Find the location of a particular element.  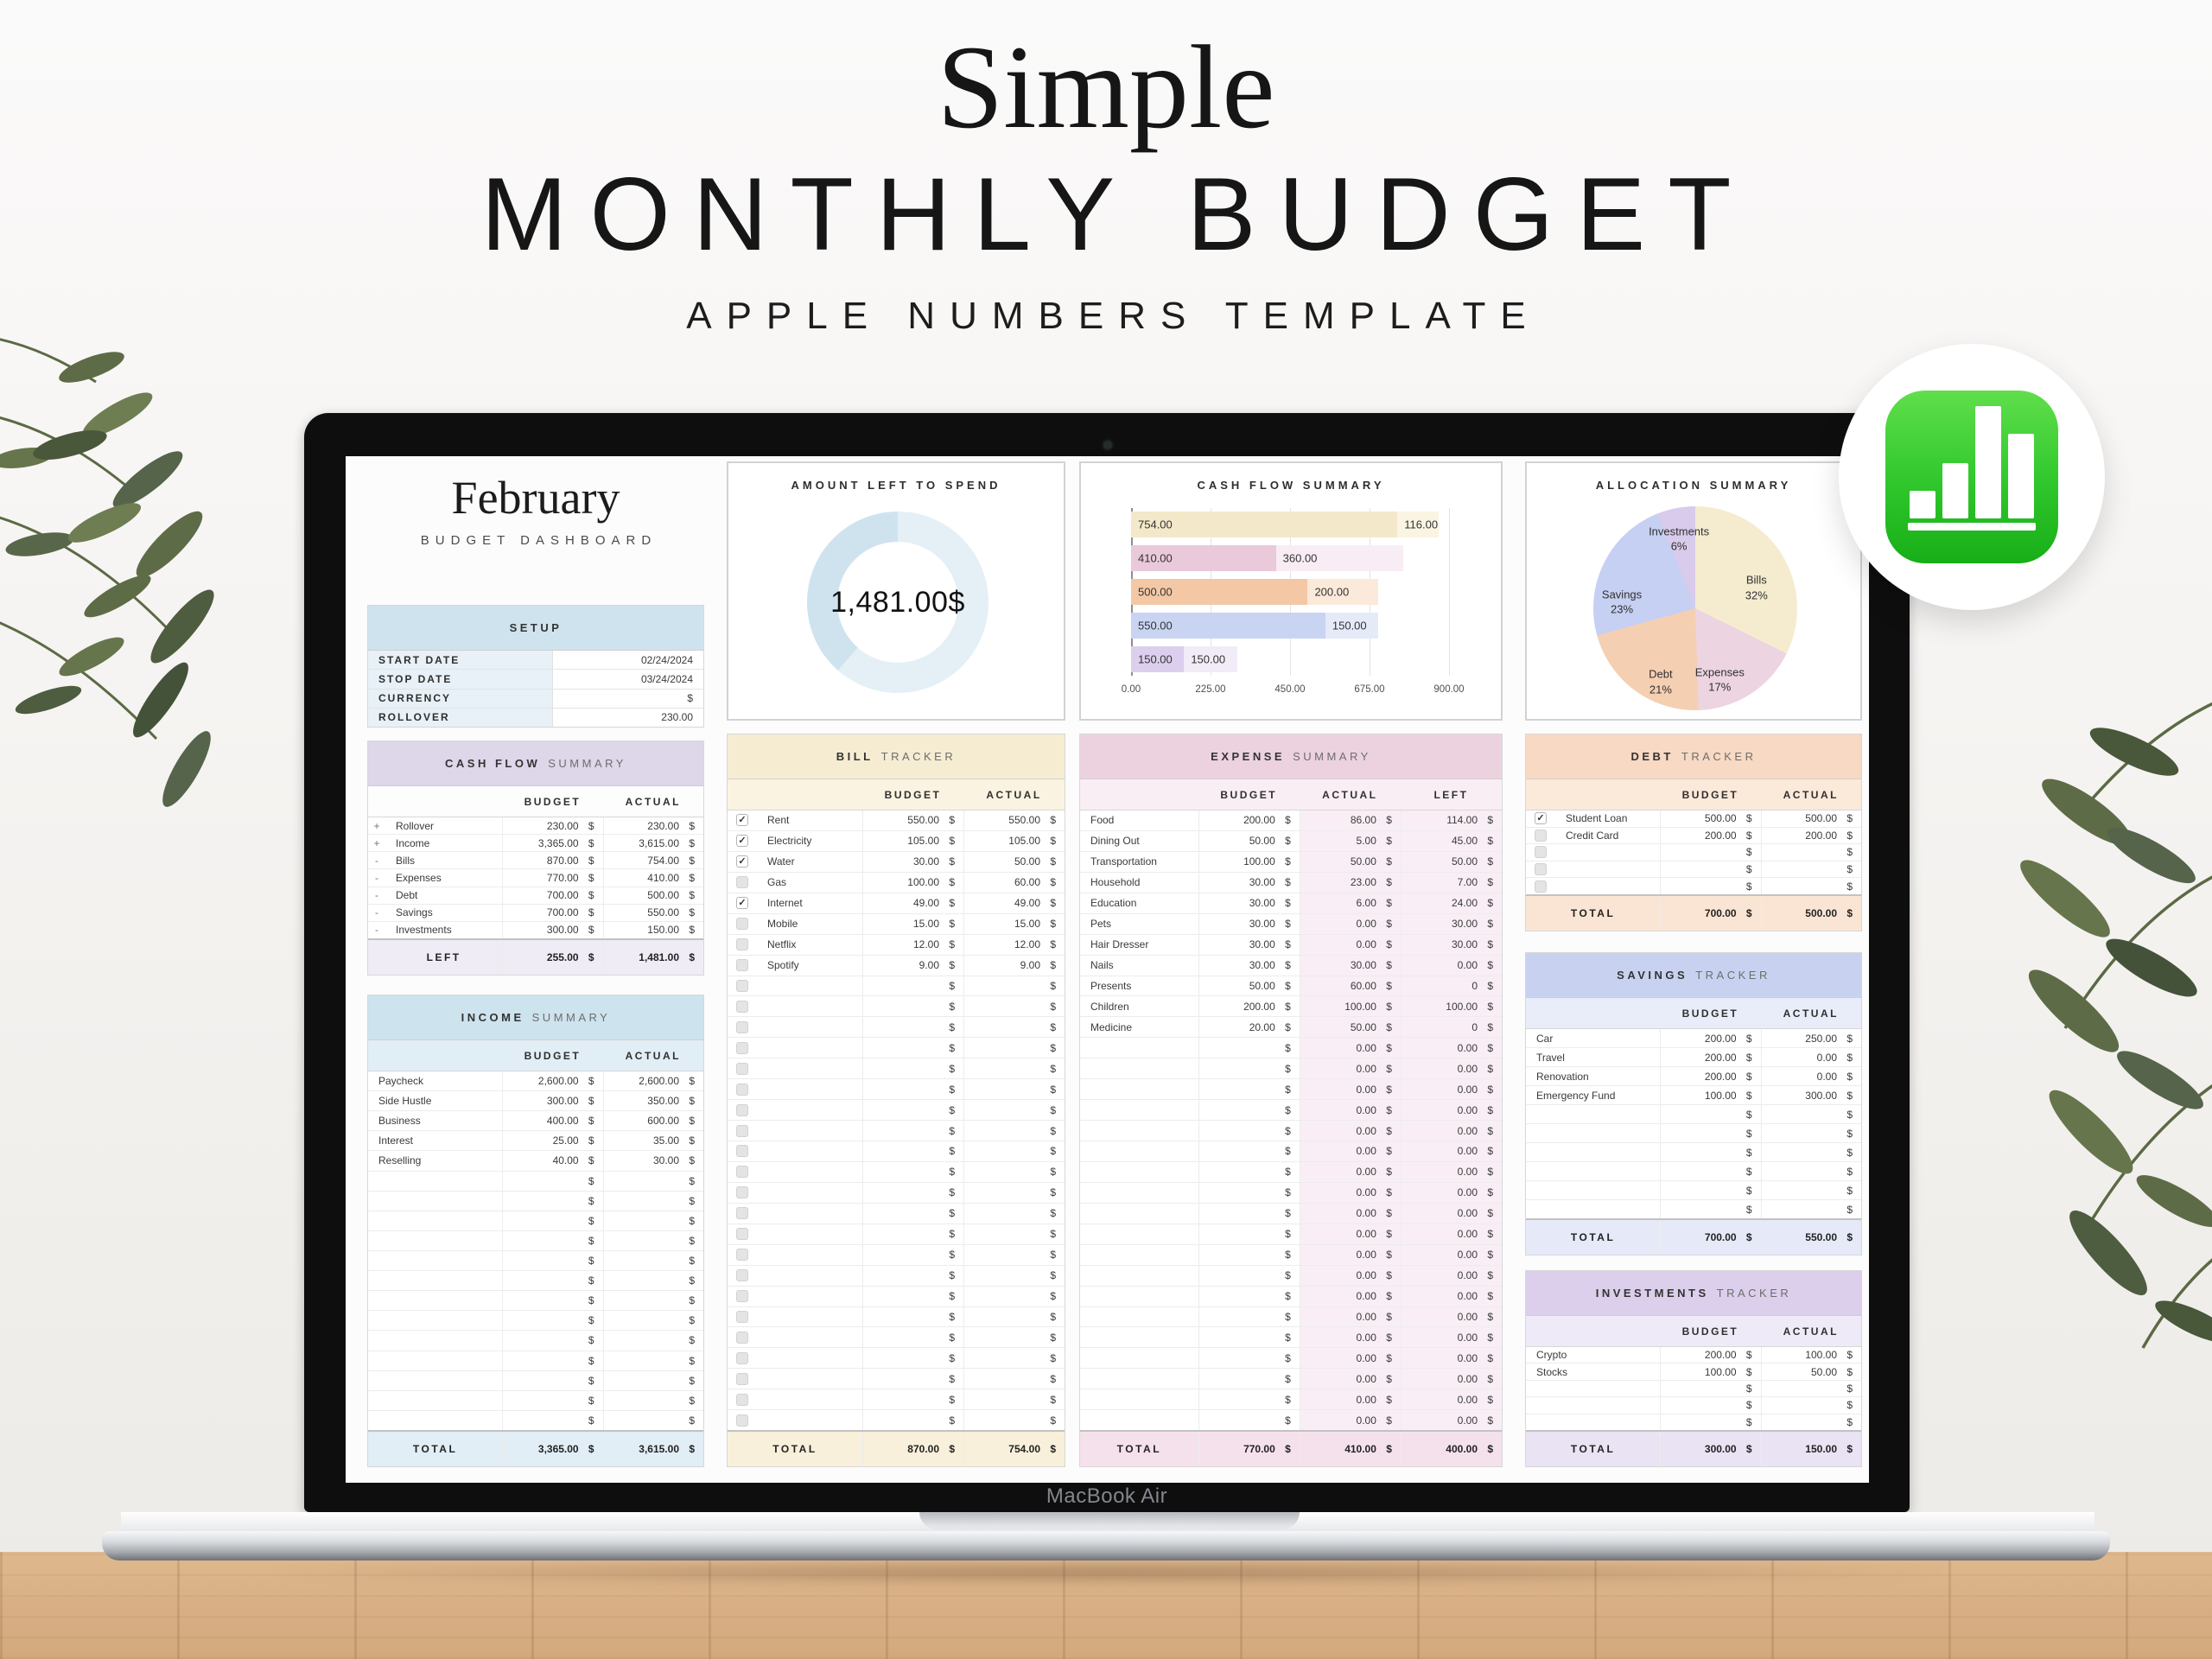

amount-cell: 35.00 $ is located at coordinates (652, 1141).